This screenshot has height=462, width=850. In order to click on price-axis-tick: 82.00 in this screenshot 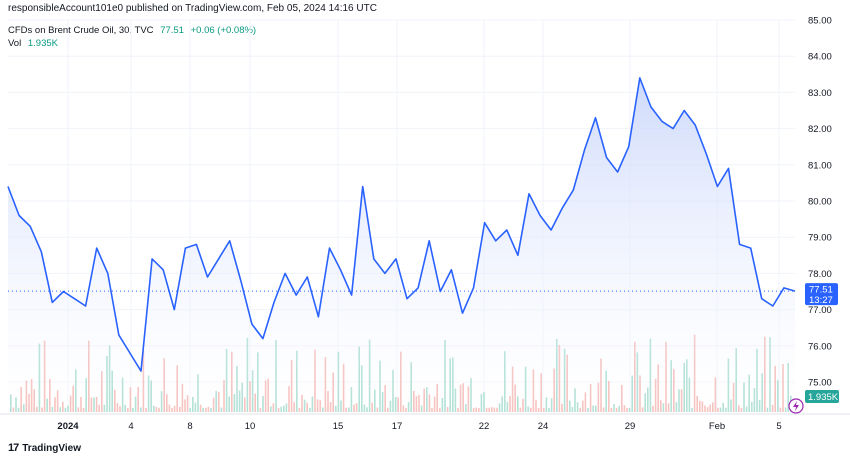, I will do `click(820, 129)`.